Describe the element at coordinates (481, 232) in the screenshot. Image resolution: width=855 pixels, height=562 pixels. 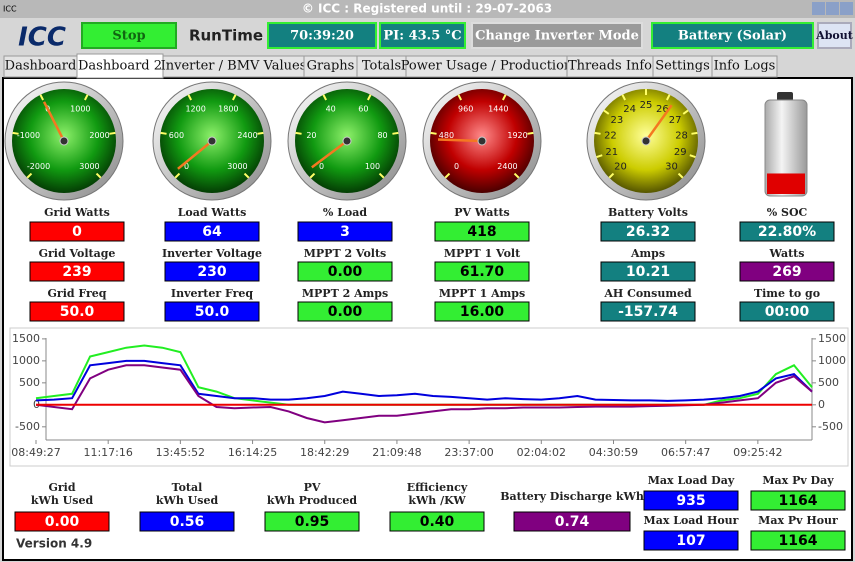
I see `readout-box-value: 418` at that location.